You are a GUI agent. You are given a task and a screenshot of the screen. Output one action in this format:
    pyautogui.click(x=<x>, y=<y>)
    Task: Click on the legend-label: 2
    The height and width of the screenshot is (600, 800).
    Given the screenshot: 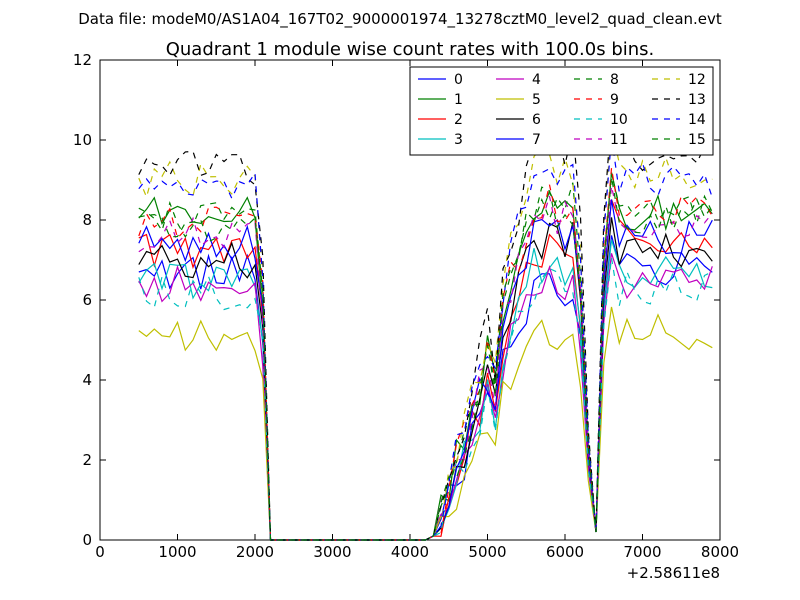 What is the action you would take?
    pyautogui.click(x=458, y=120)
    